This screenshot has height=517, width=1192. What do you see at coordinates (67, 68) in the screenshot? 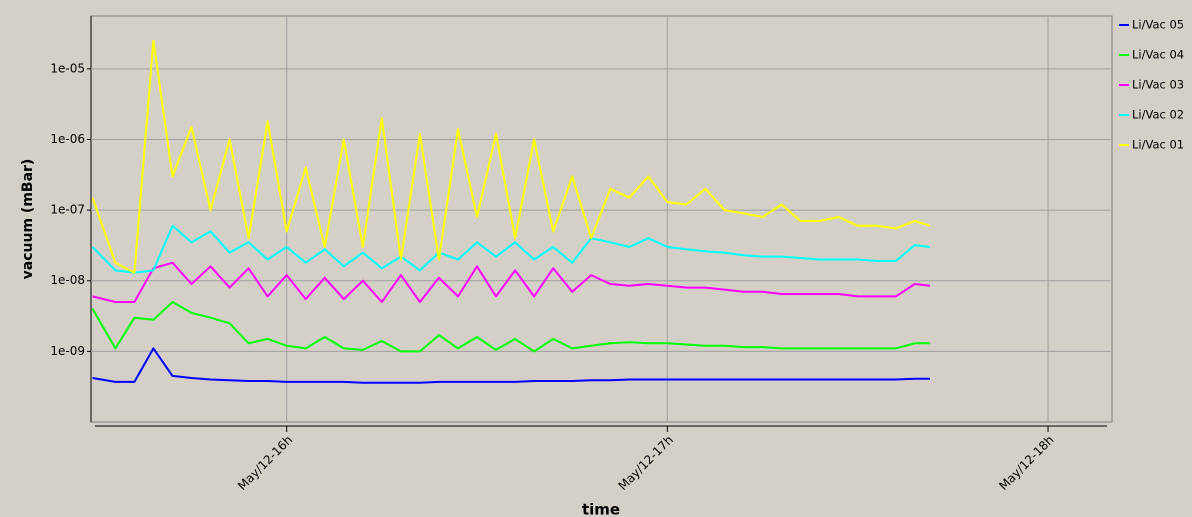
I see `y-tick-label: 1e-05` at bounding box center [67, 68].